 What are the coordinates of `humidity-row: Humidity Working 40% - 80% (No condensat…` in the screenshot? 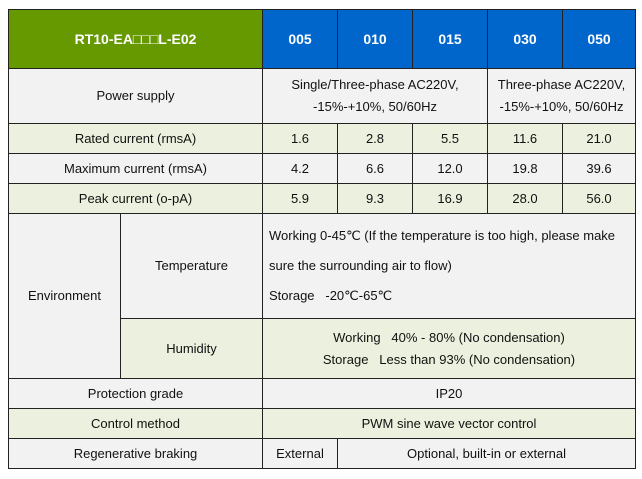 It's located at (322, 348).